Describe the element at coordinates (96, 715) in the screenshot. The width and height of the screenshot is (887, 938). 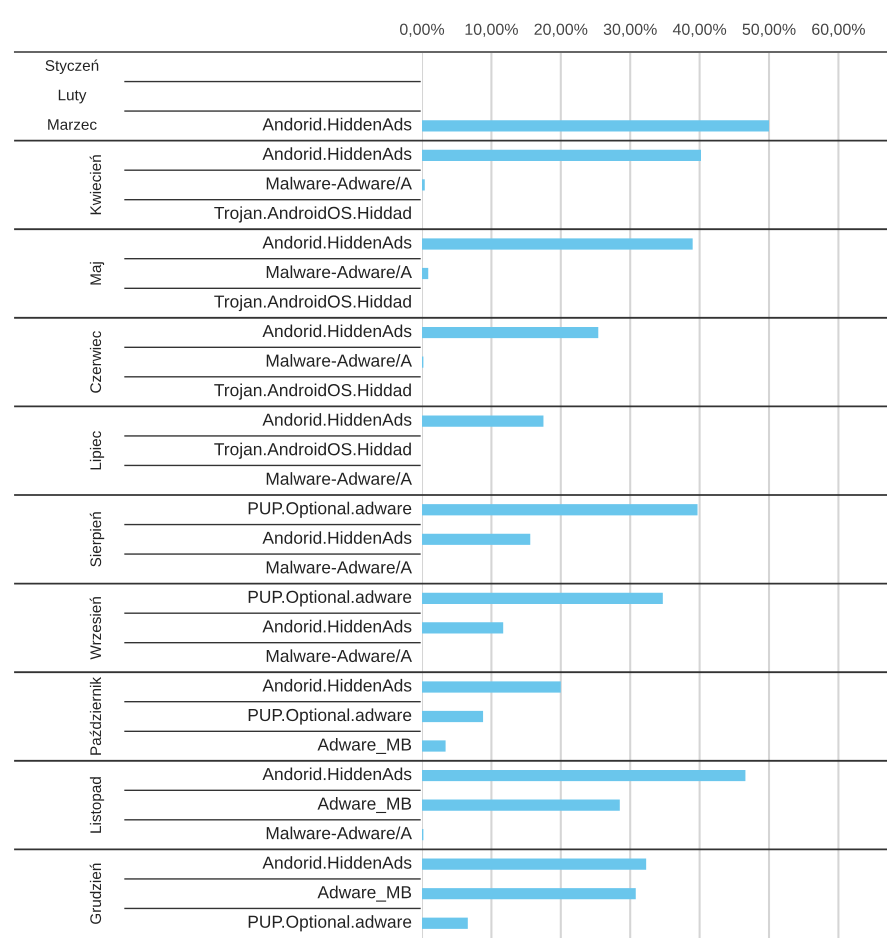
I see `text: Październik` at that location.